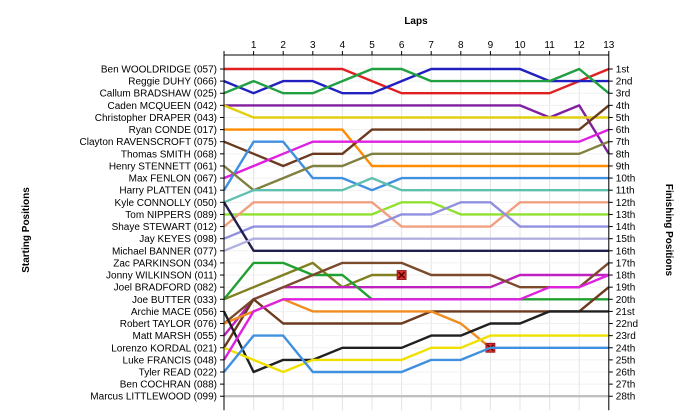 The image size is (700, 420). I want to click on starting-position-label: Robert TAYLOR (076), so click(168, 324).